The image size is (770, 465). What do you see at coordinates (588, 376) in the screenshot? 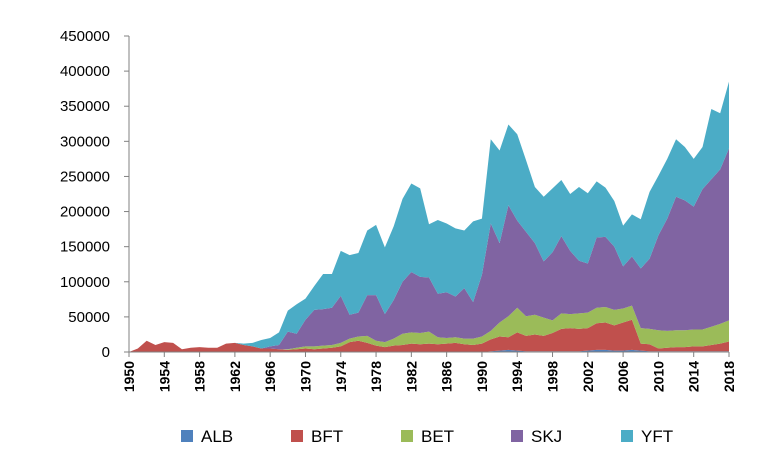
I see `x-tick-label: 2002` at bounding box center [588, 376].